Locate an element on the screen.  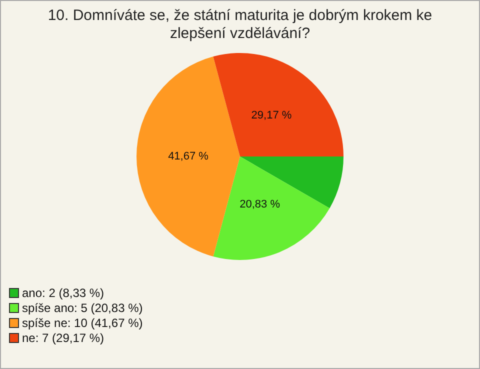
legend-label: ano: 2 (8,33 %) is located at coordinates (63, 293).